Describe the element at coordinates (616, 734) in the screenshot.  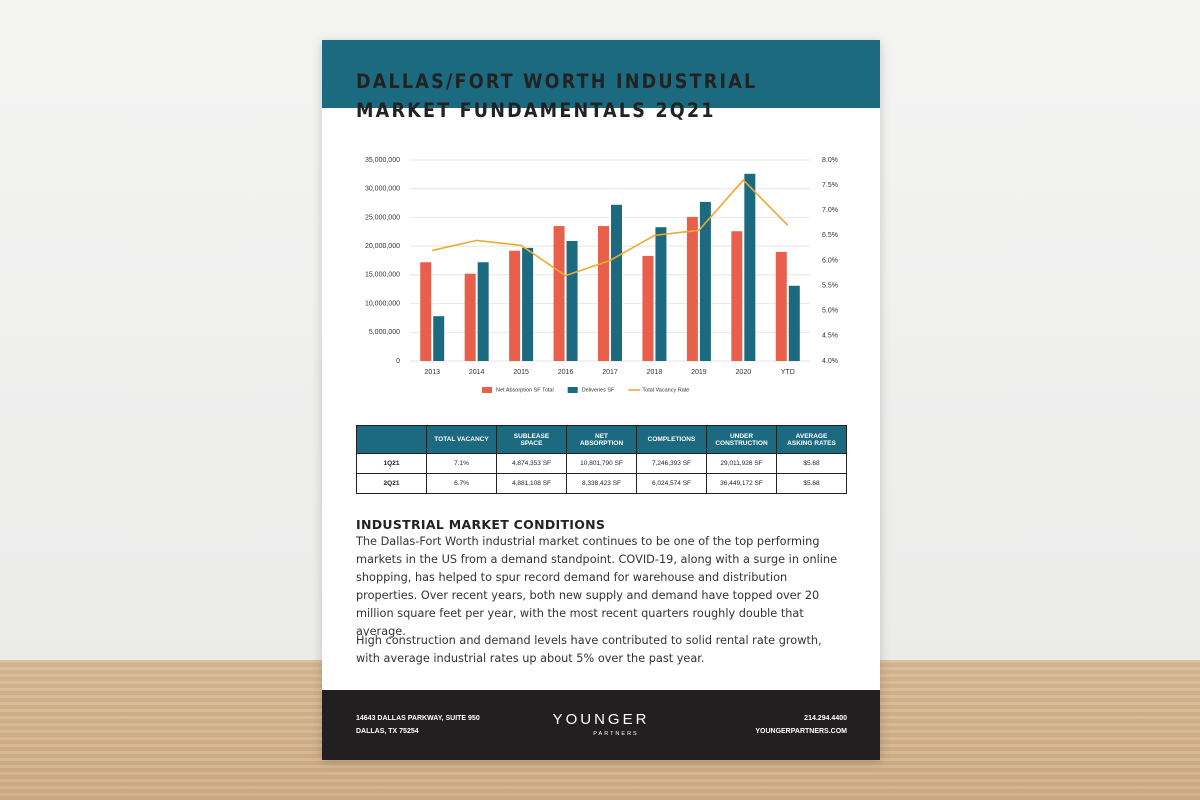
I see `logo-sub: PARTNERS` at that location.